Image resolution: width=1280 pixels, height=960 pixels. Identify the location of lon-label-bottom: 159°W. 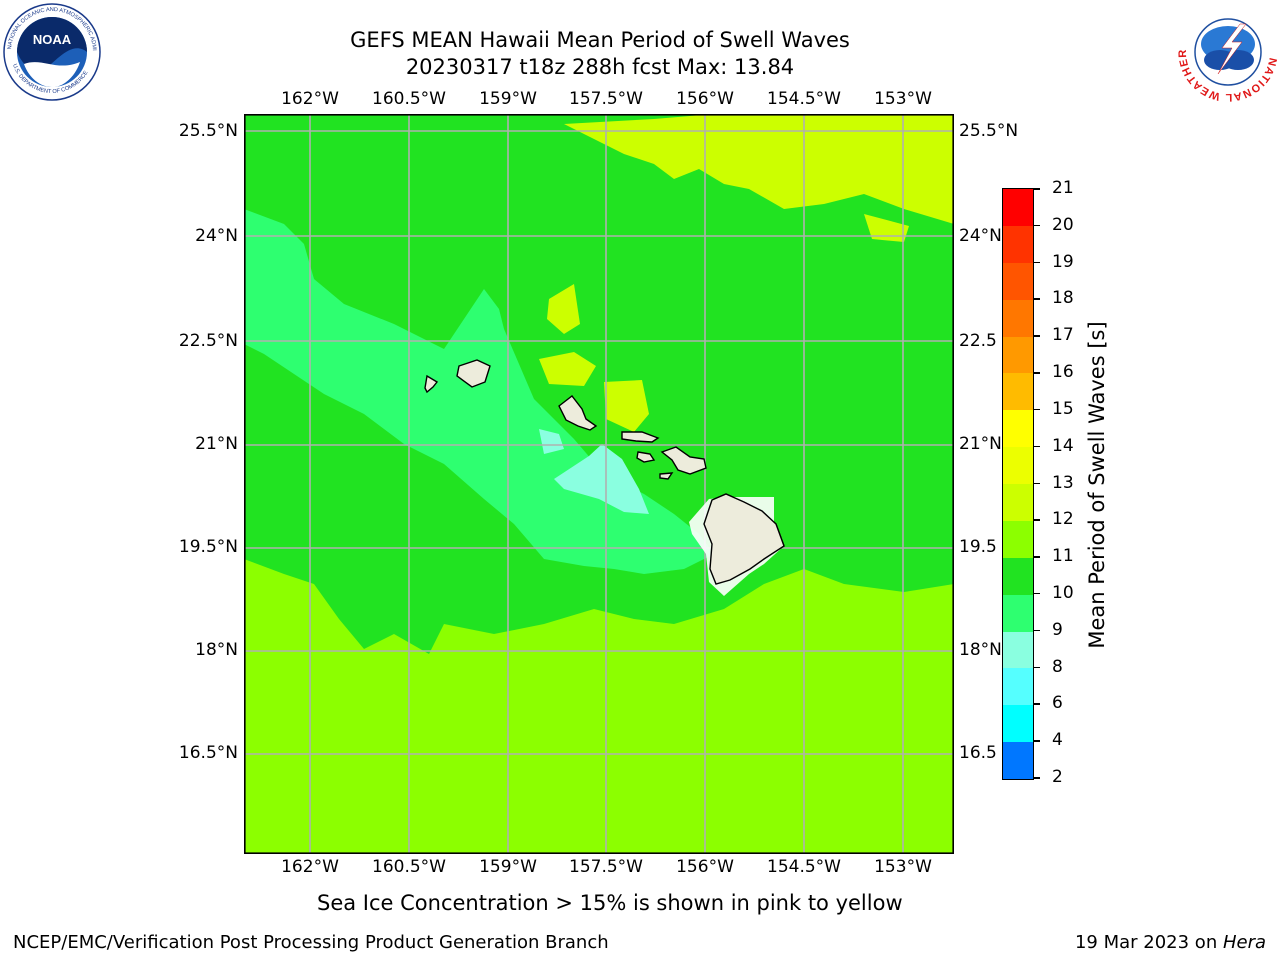
(508, 867).